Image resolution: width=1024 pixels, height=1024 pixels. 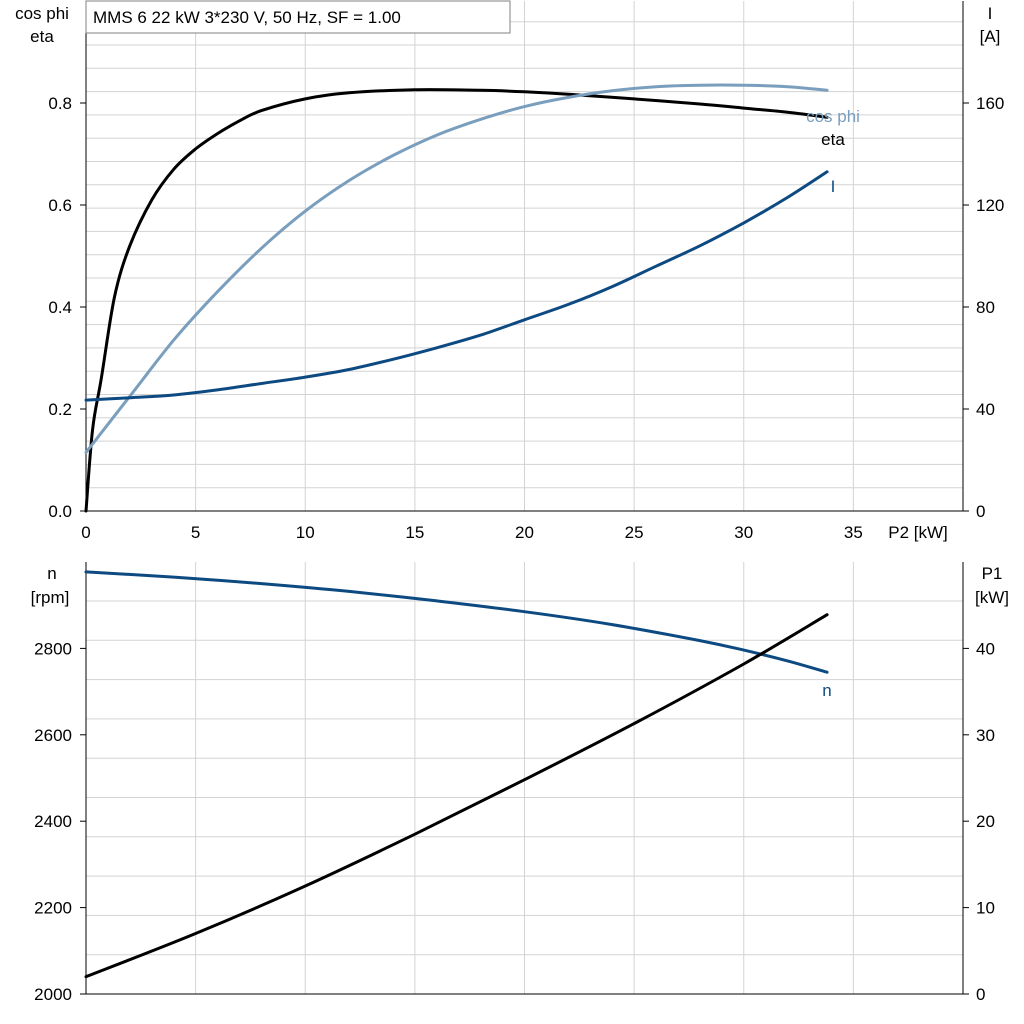 What do you see at coordinates (833, 186) in the screenshot?
I see `series-label-current: I` at bounding box center [833, 186].